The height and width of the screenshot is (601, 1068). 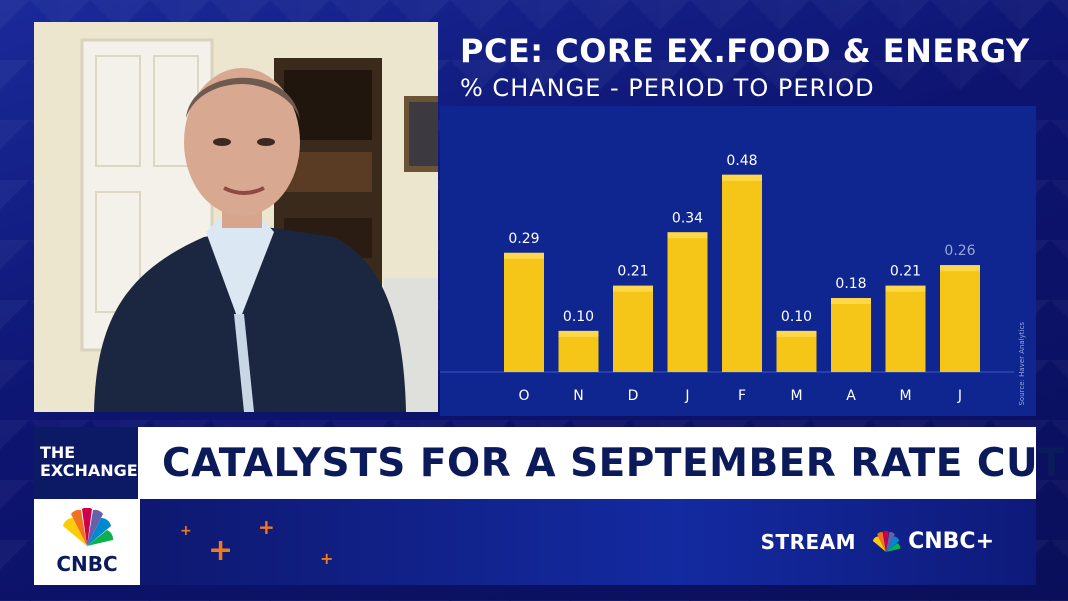 I want to click on stream-brand: CNBC+, so click(x=951, y=541).